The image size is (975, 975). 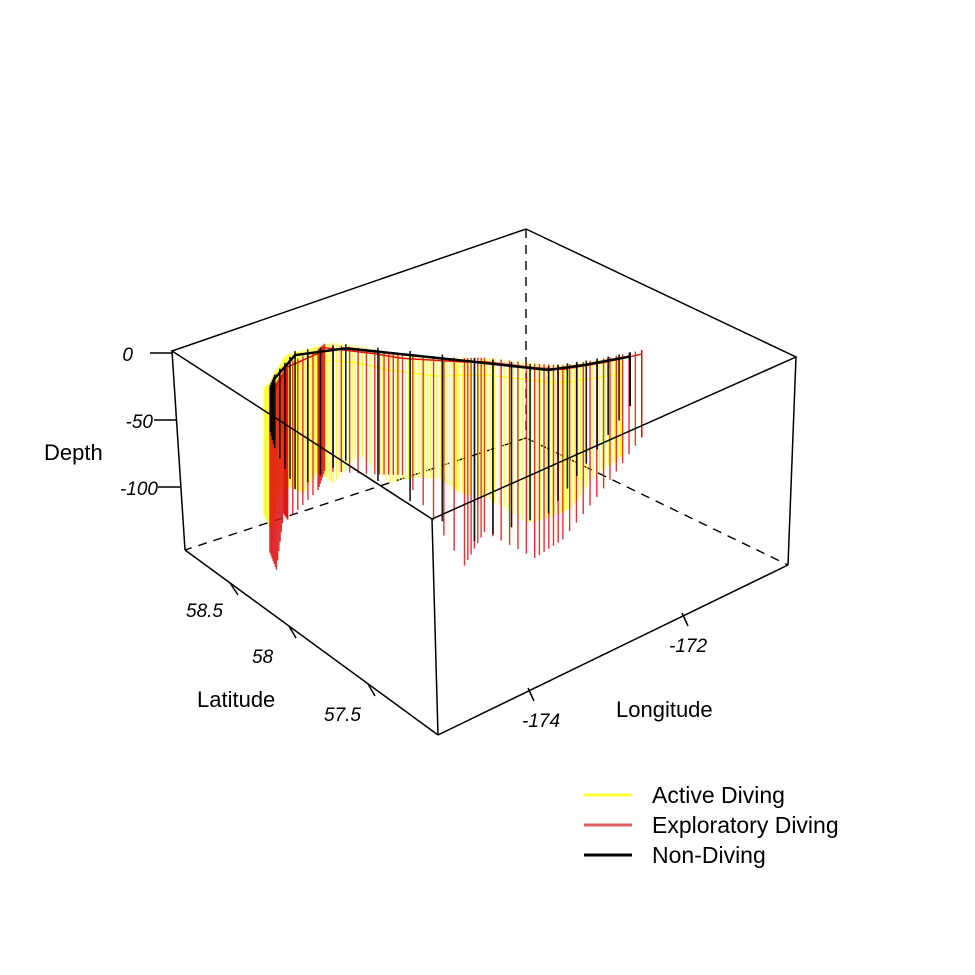 I want to click on series-nondiving, so click(x=450, y=443).